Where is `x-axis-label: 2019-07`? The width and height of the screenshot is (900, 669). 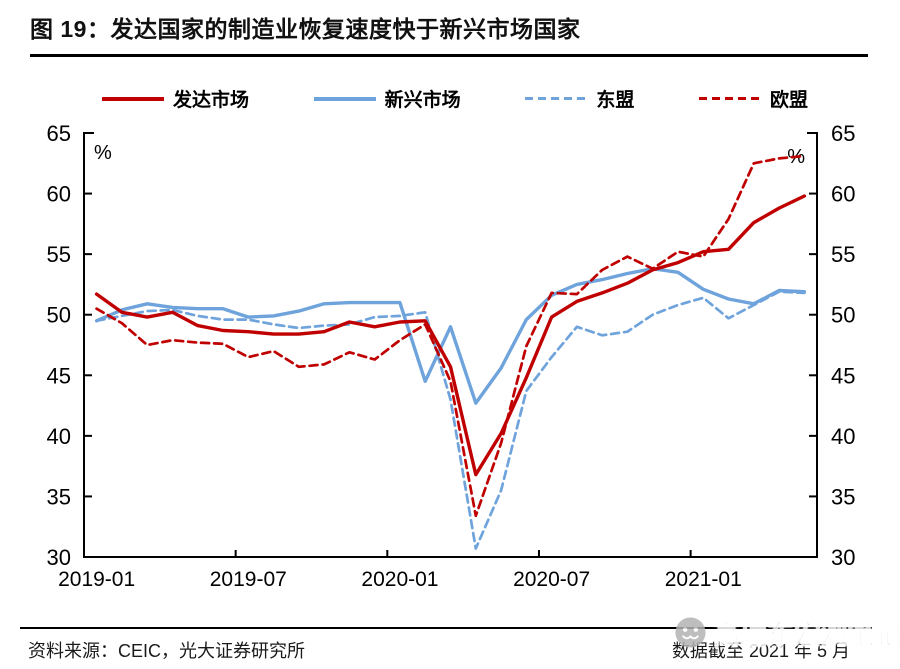 x-axis-label: 2019-07 is located at coordinates (248, 579).